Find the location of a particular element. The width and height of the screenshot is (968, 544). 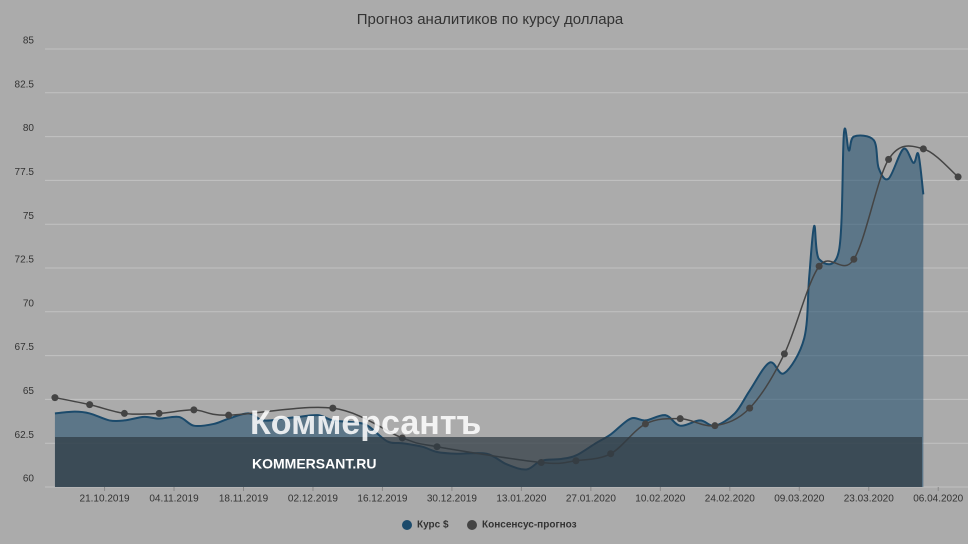

y-tick-label: 85 is located at coordinates (29, 41).